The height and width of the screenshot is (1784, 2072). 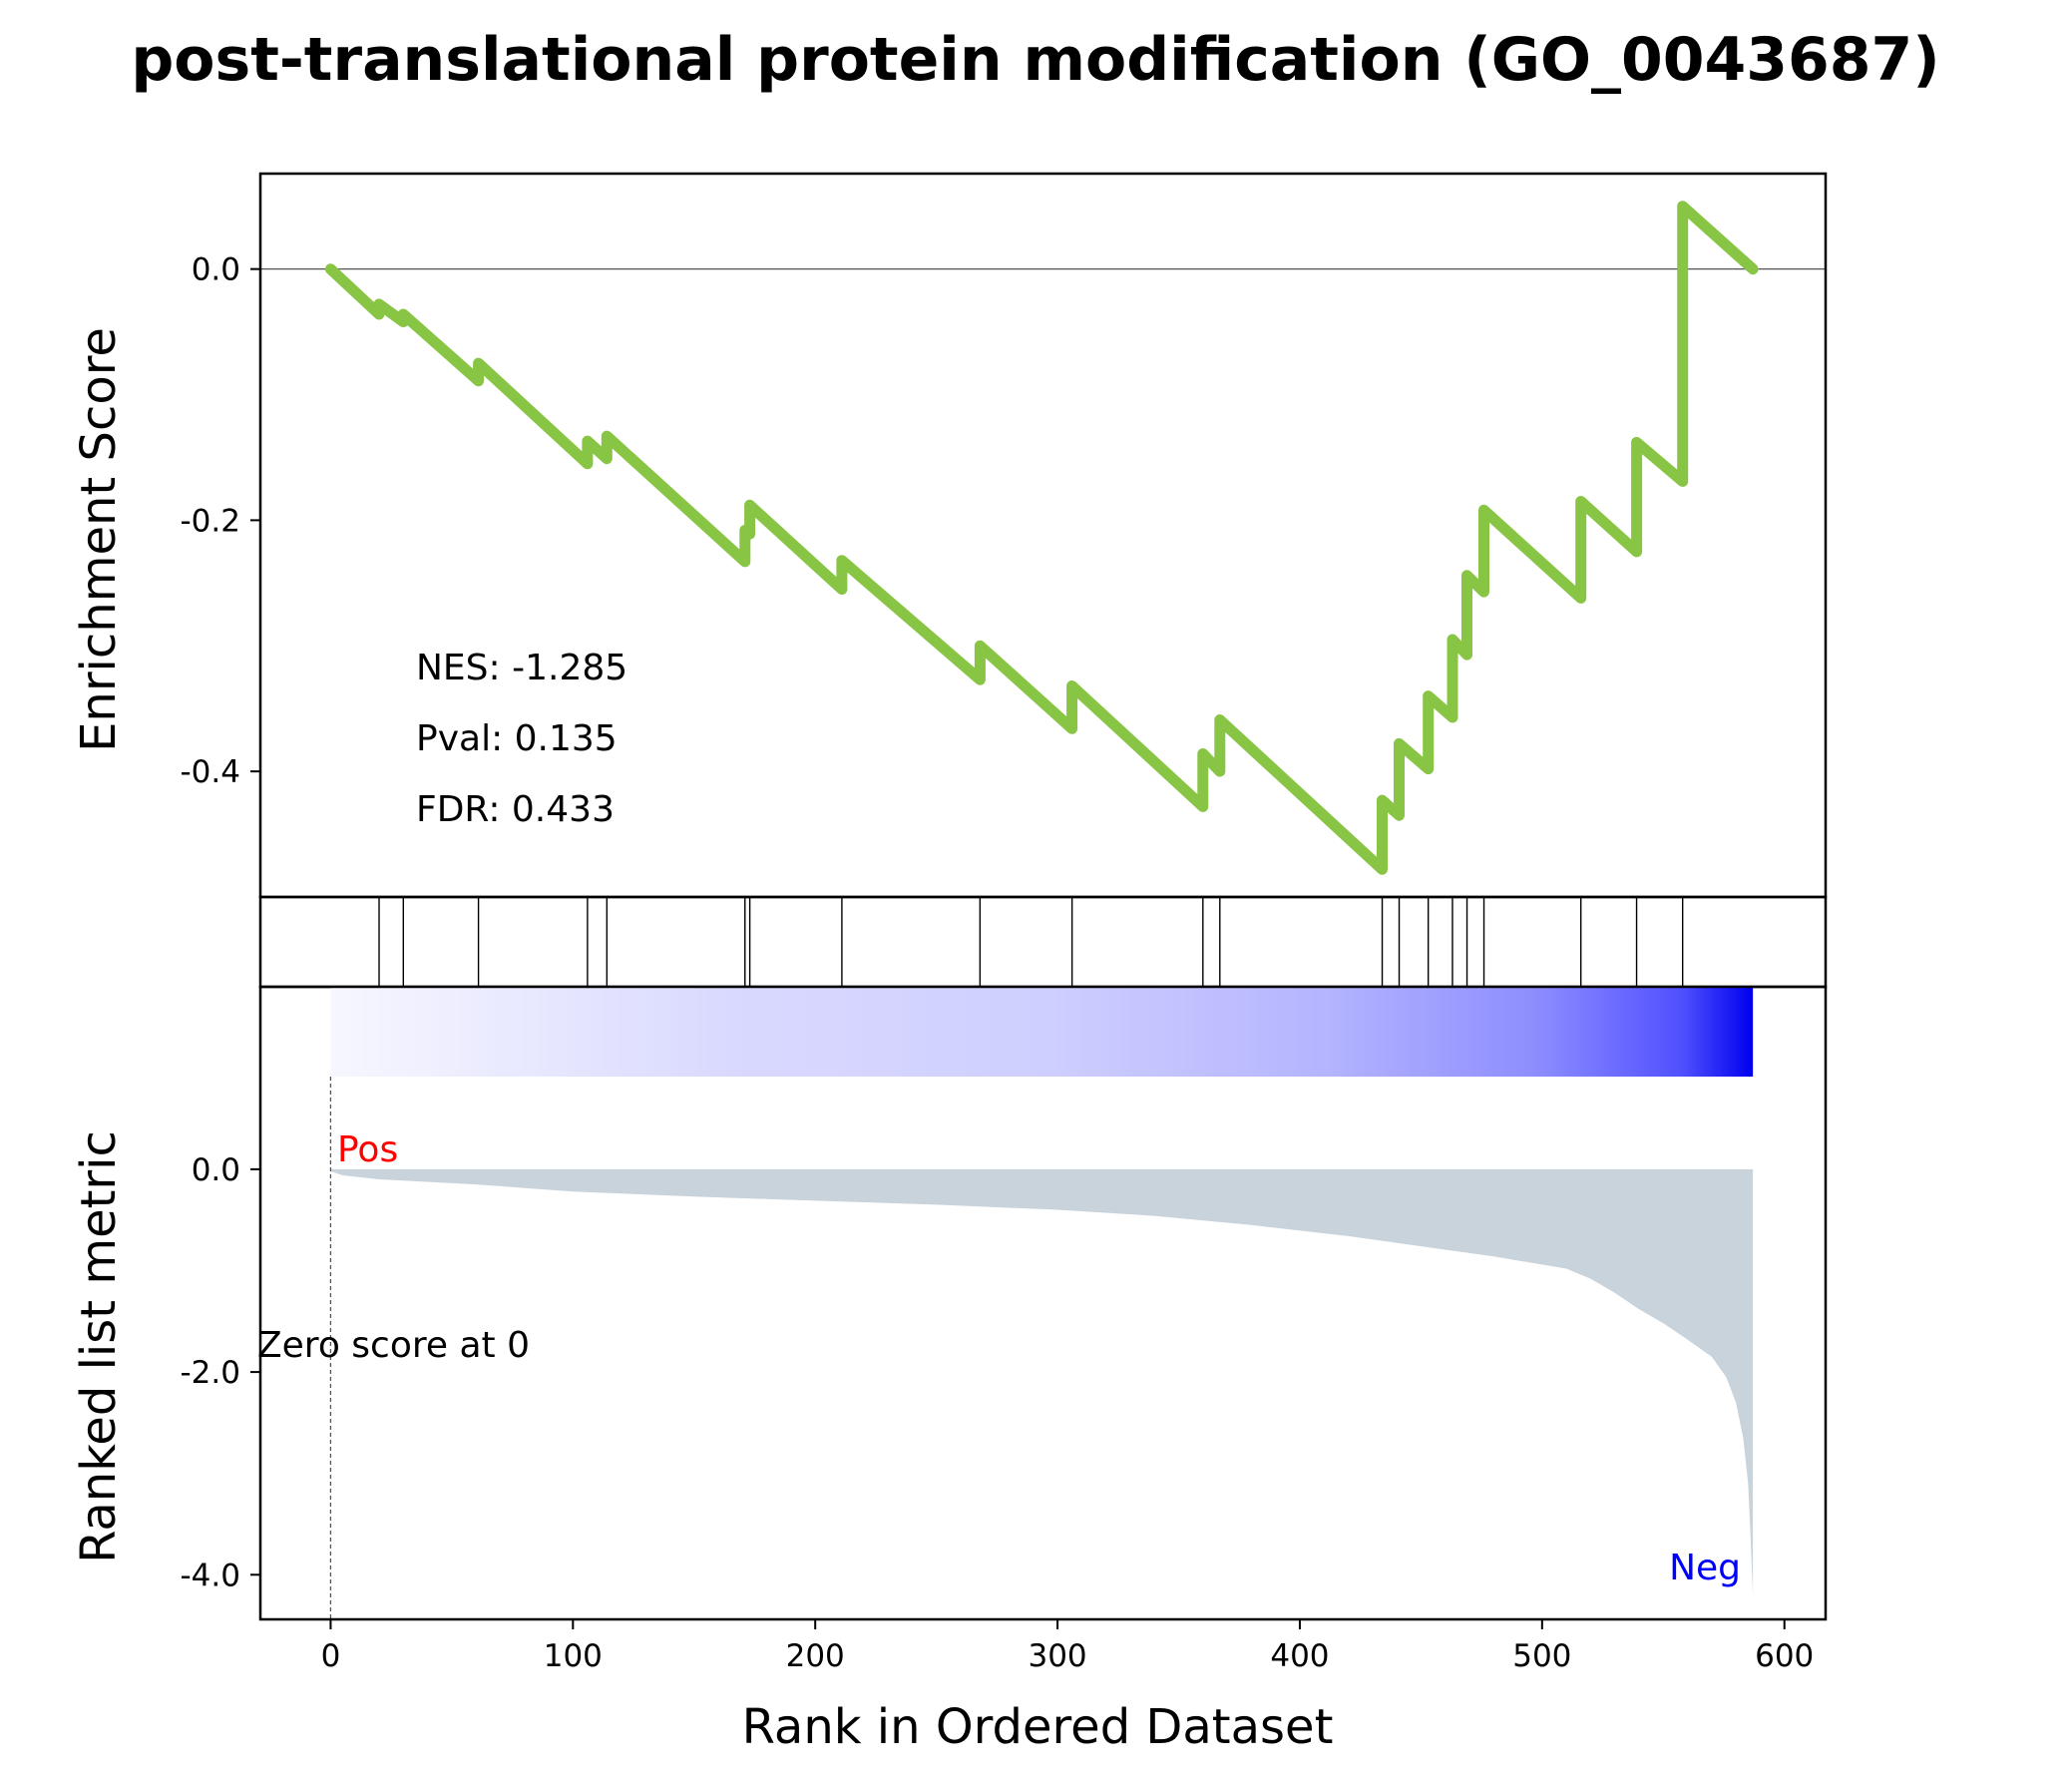 I want to click on x-tick-label: 200, so click(x=815, y=1656).